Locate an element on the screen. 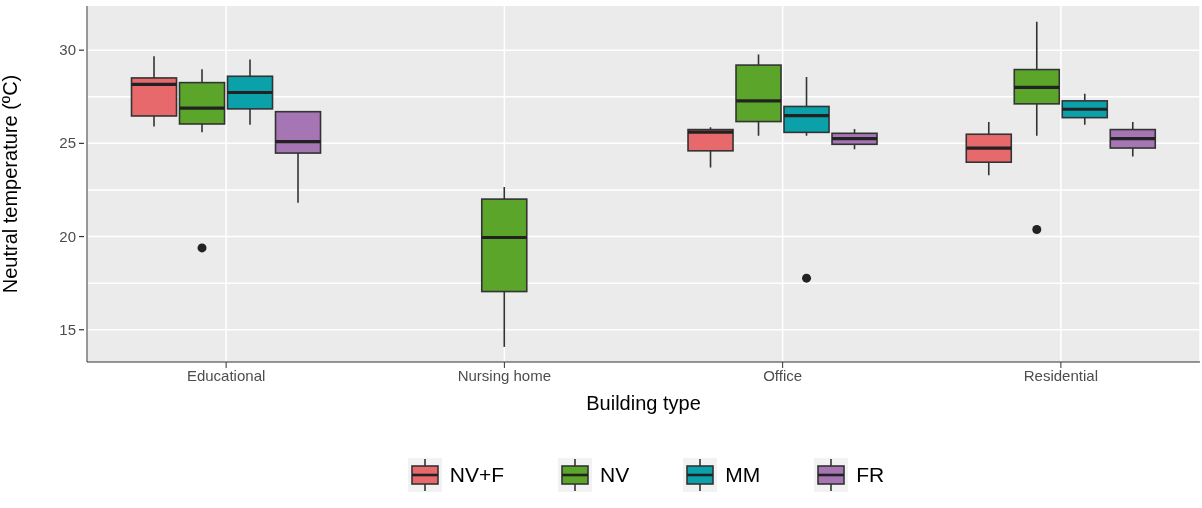  x-tick-label: Nursing home is located at coordinates (504, 375).